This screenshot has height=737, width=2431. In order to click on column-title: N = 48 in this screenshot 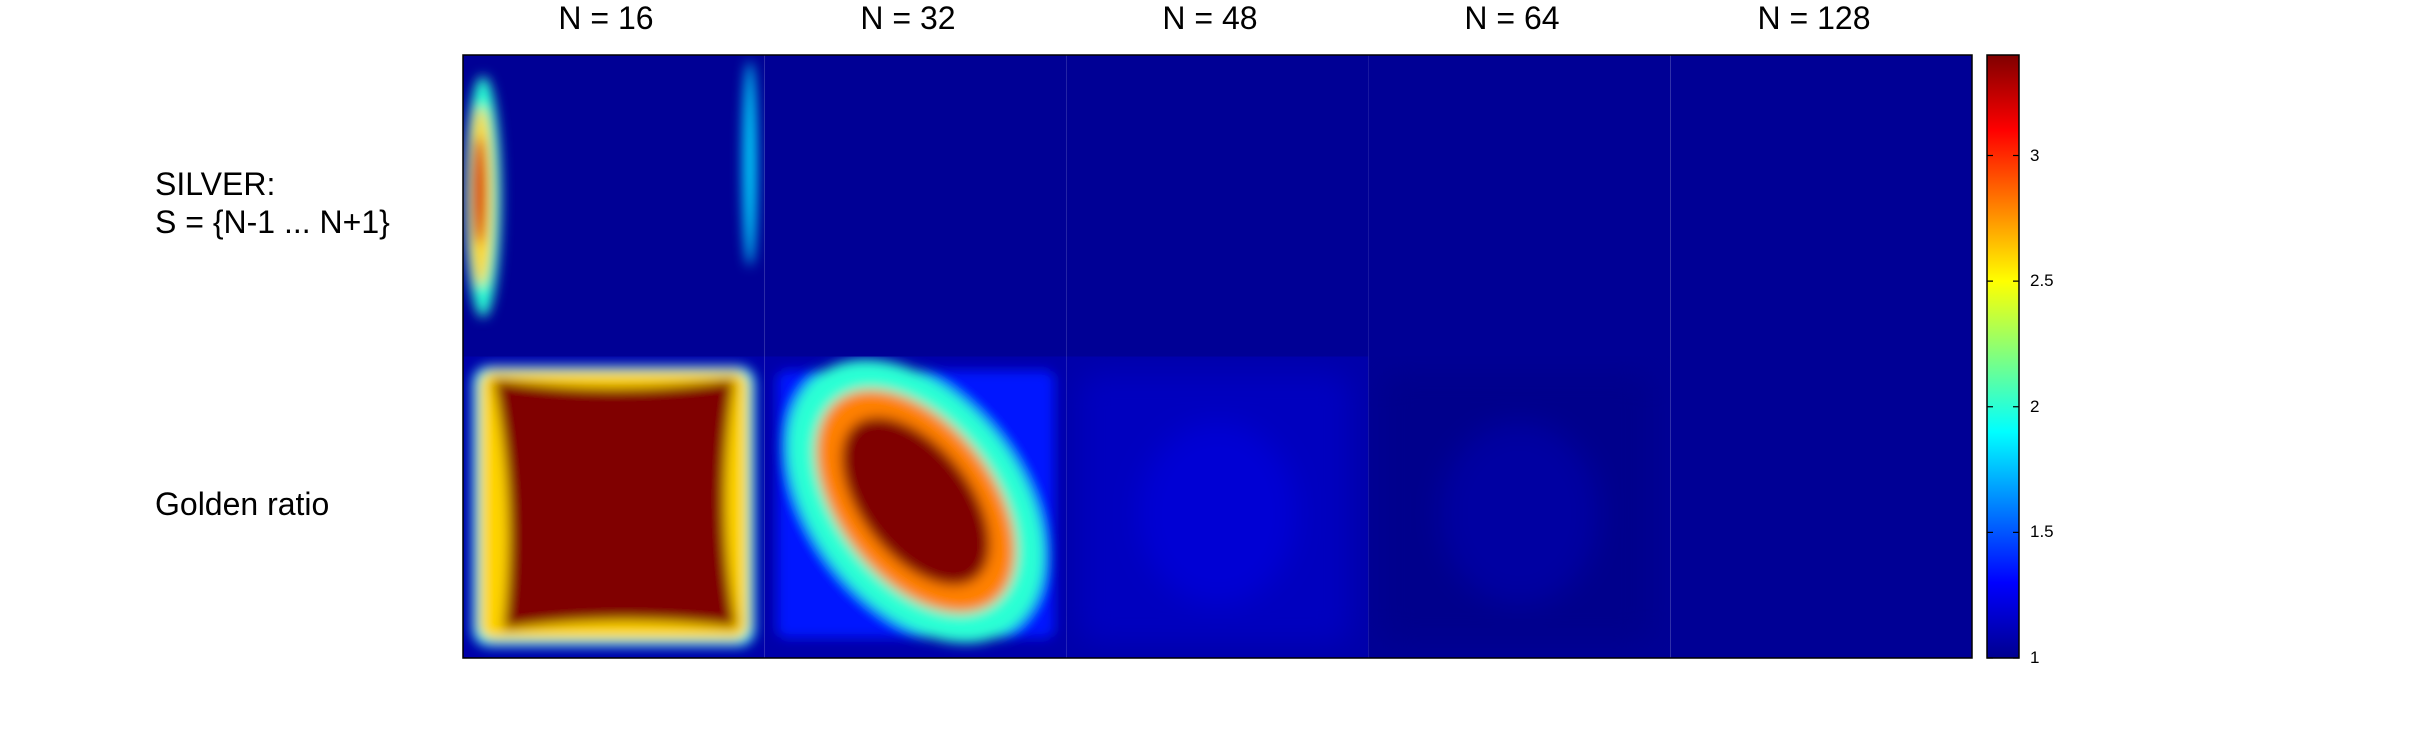, I will do `click(1210, 18)`.